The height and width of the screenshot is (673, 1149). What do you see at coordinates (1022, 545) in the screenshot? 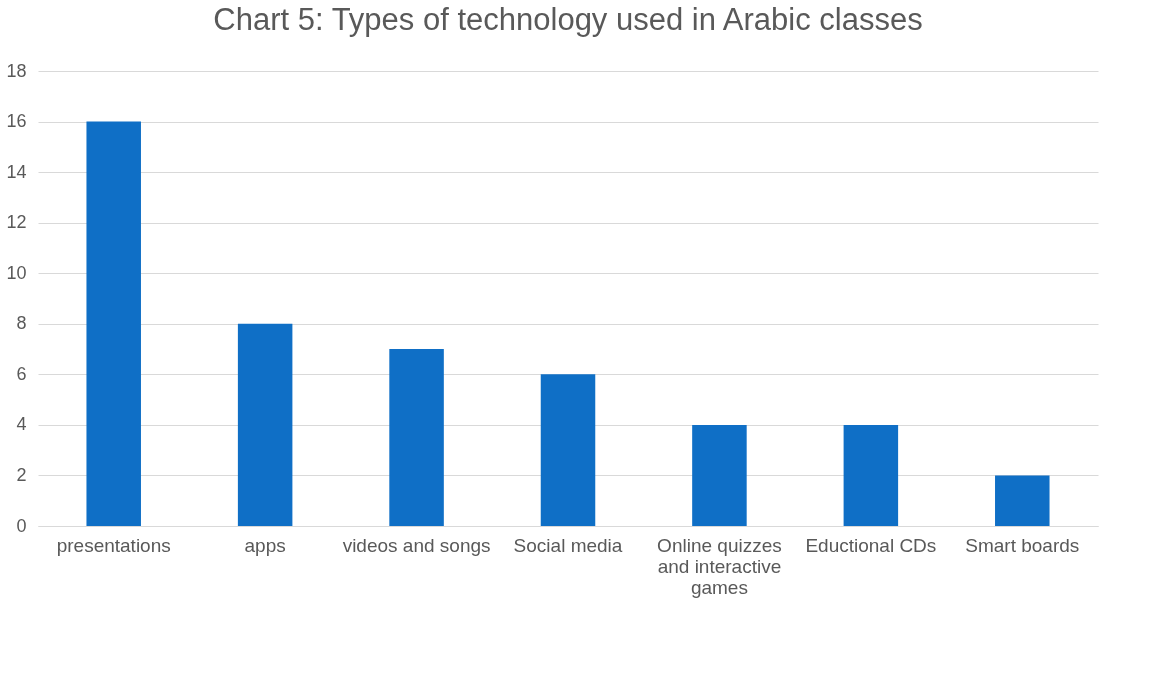
I see `x-tick-label: Smart boards` at bounding box center [1022, 545].